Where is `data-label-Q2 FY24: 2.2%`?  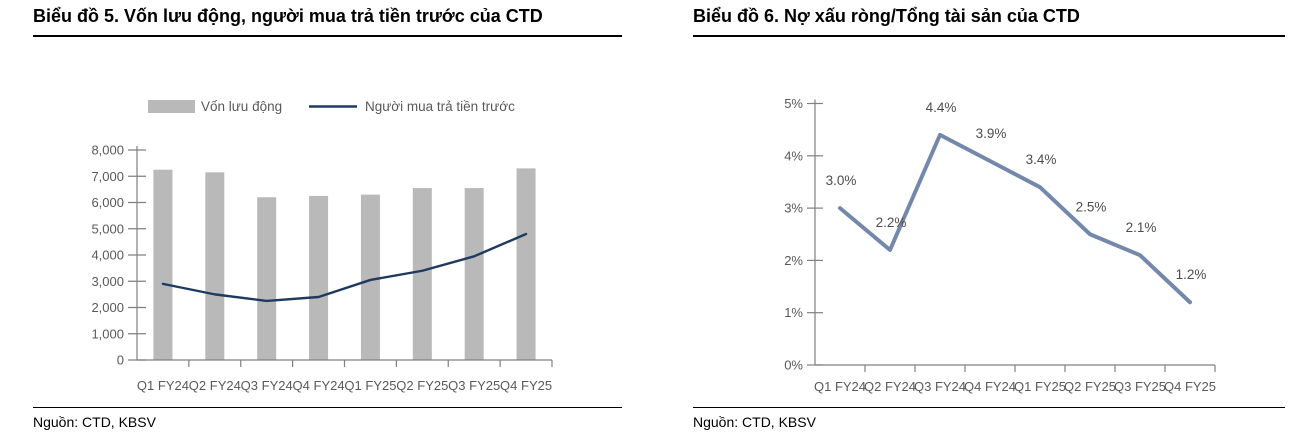
data-label-Q2 FY24: 2.2% is located at coordinates (891, 222).